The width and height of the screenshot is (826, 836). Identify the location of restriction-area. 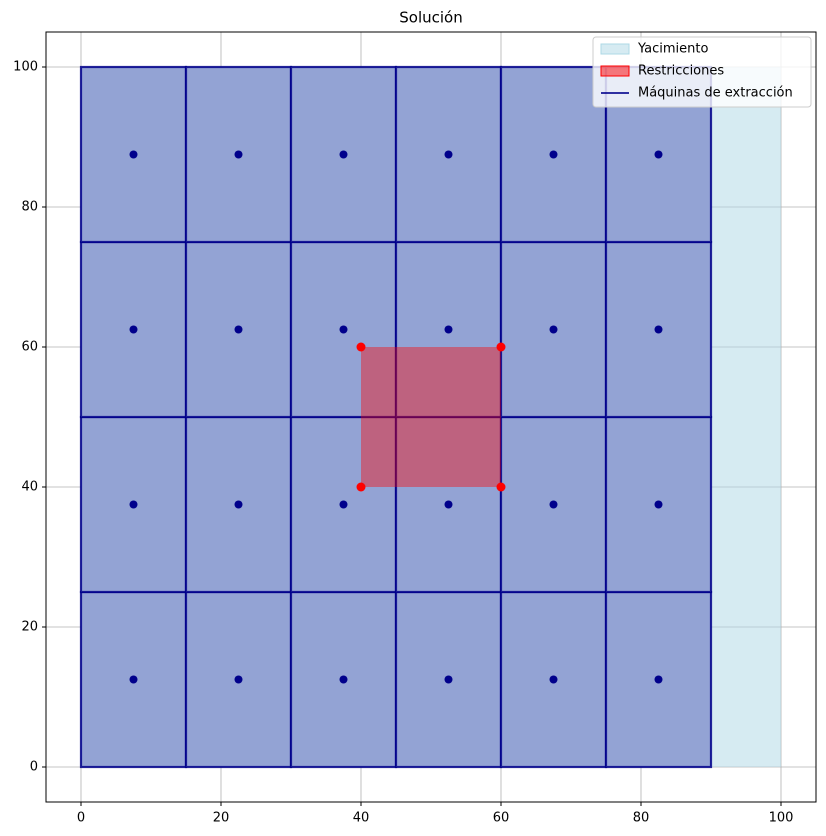
(431, 417).